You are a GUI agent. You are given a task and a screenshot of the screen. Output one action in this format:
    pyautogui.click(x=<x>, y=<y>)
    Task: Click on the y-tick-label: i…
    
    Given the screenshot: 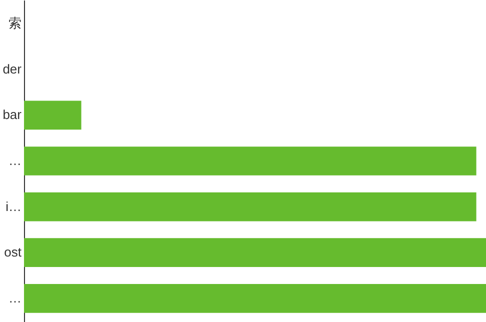 What is the action you would take?
    pyautogui.click(x=14, y=206)
    